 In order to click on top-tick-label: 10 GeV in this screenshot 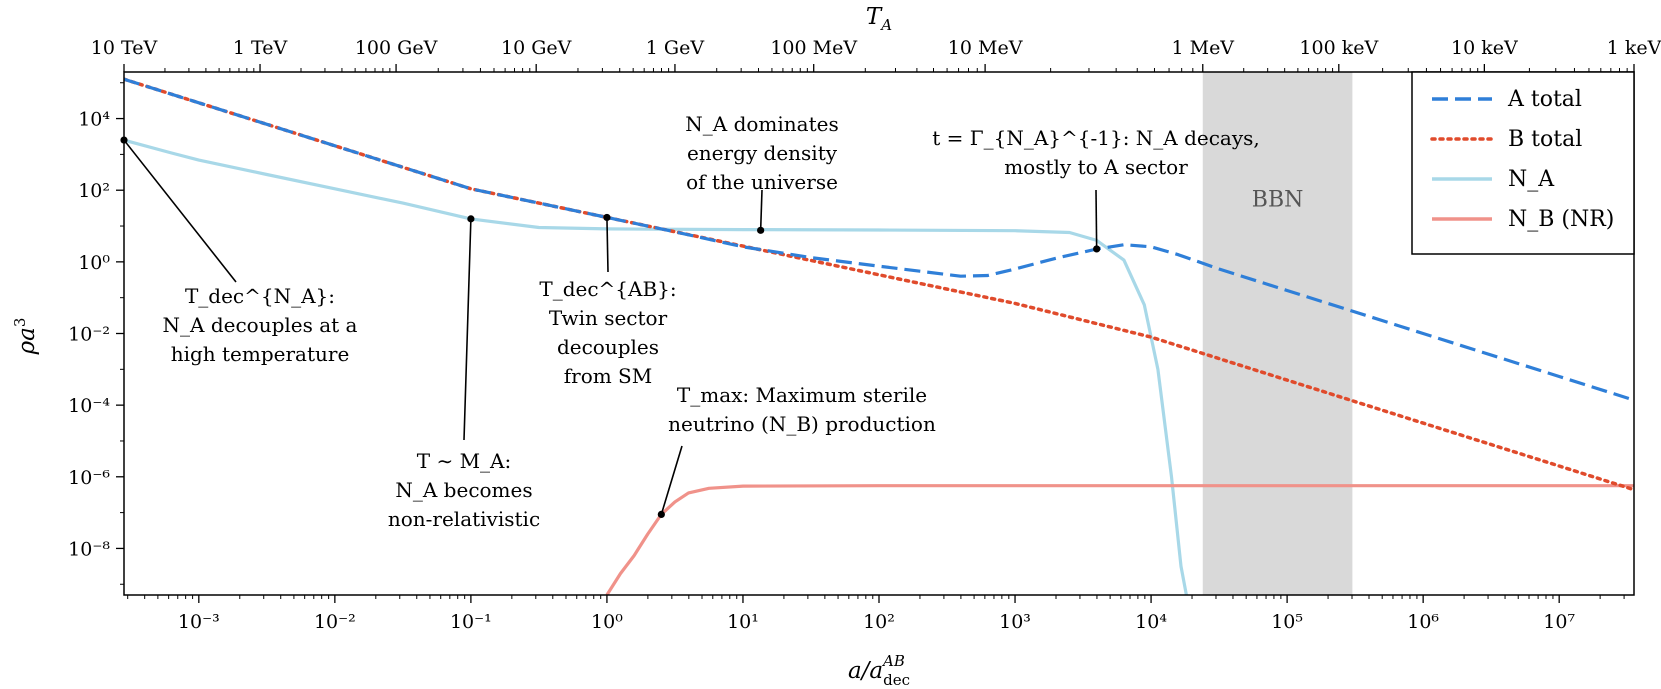, I will do `click(536, 48)`.